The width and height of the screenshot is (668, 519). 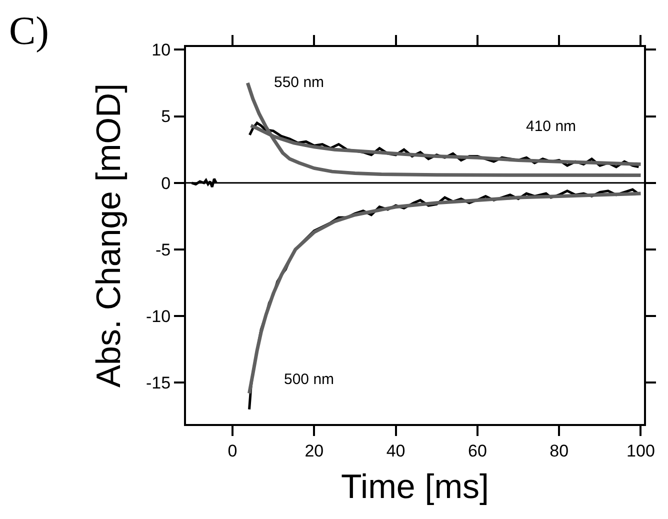 I want to click on annotation: 550 nm, so click(x=299, y=82).